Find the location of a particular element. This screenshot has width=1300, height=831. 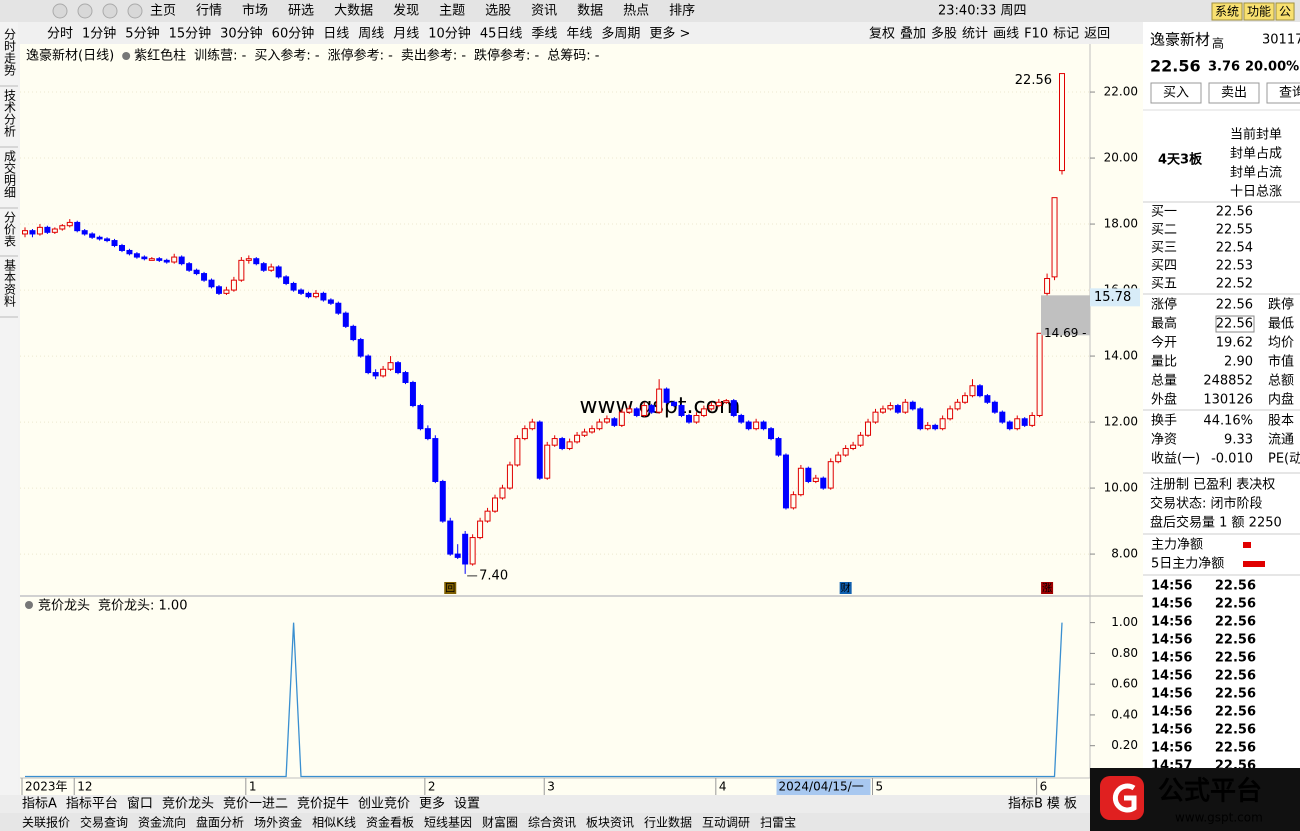

menu-item: 研选 is located at coordinates (301, 11).